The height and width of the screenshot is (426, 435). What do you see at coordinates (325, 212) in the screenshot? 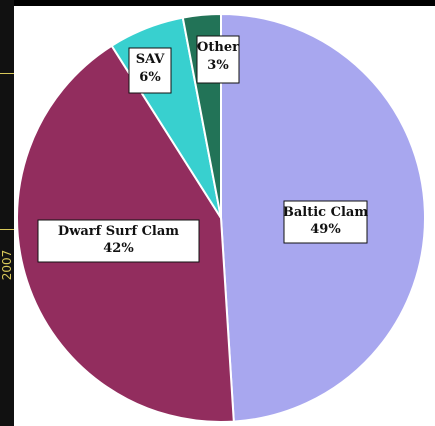
I see `slice-name-baltic-clam: Baltic Clam` at bounding box center [325, 212].